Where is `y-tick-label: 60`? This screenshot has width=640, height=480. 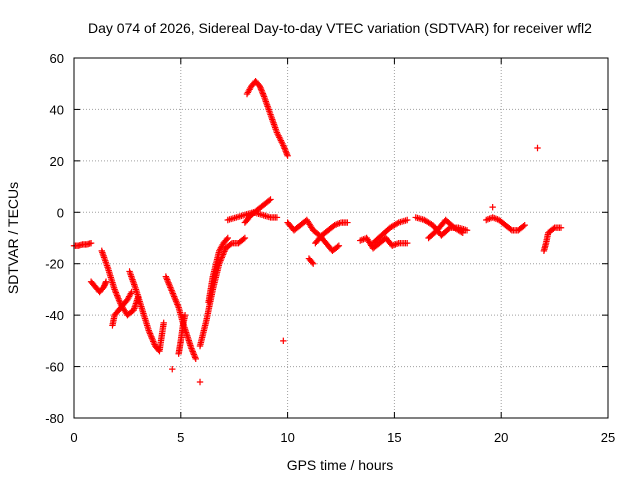 y-tick-label: 60 is located at coordinates (57, 58).